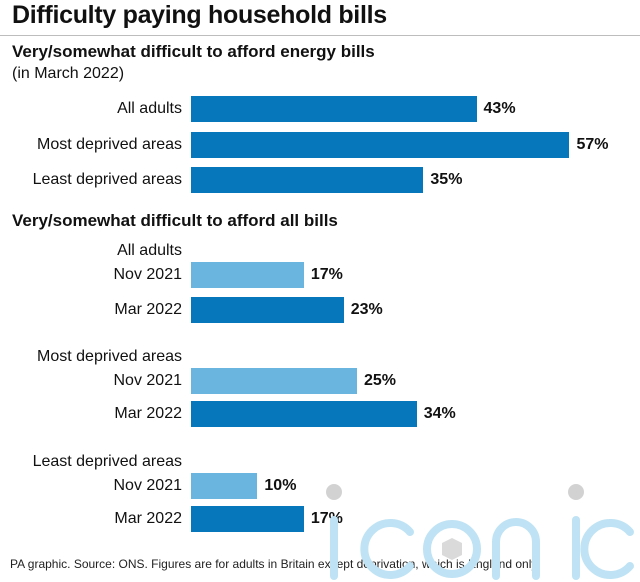 This screenshot has height=582, width=640. I want to click on energy-0-value: 43%, so click(499, 108).